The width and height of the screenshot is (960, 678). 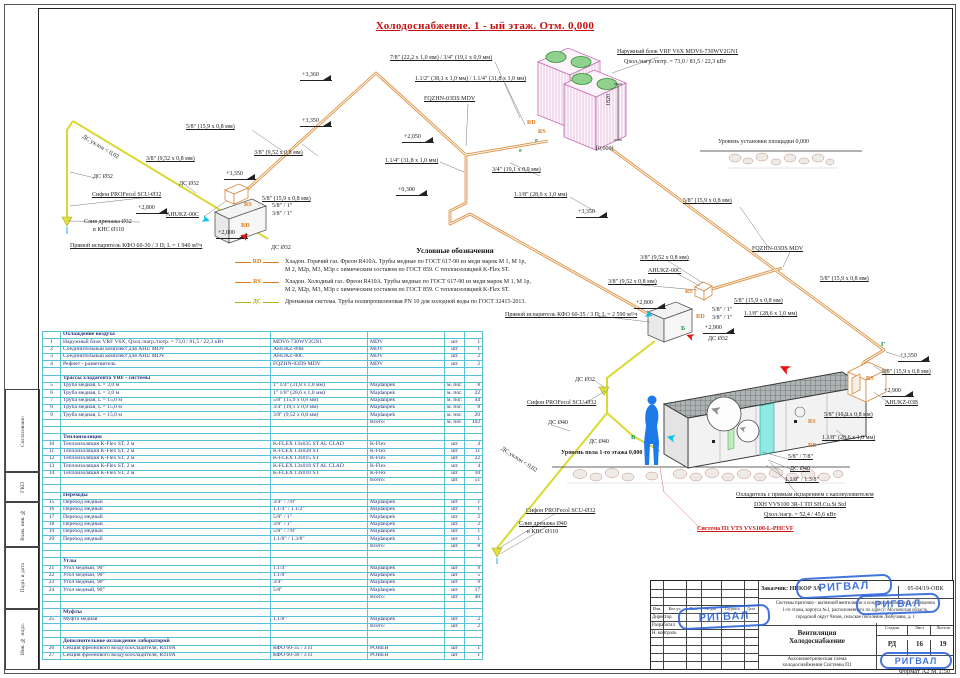 I want to click on table-row: 17 Переход медный 5/8" / 1" Majdanpek шт 2, so click(x=263, y=517).